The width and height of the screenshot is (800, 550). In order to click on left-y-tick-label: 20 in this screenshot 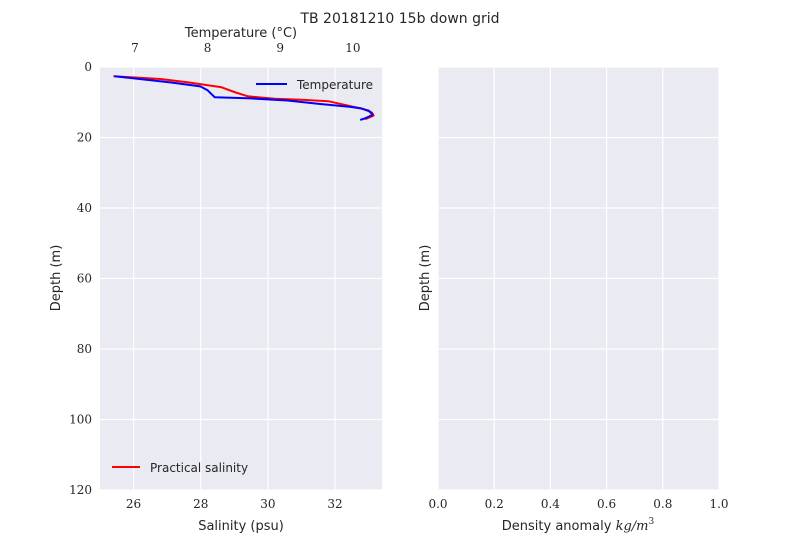, I will do `click(84, 138)`.